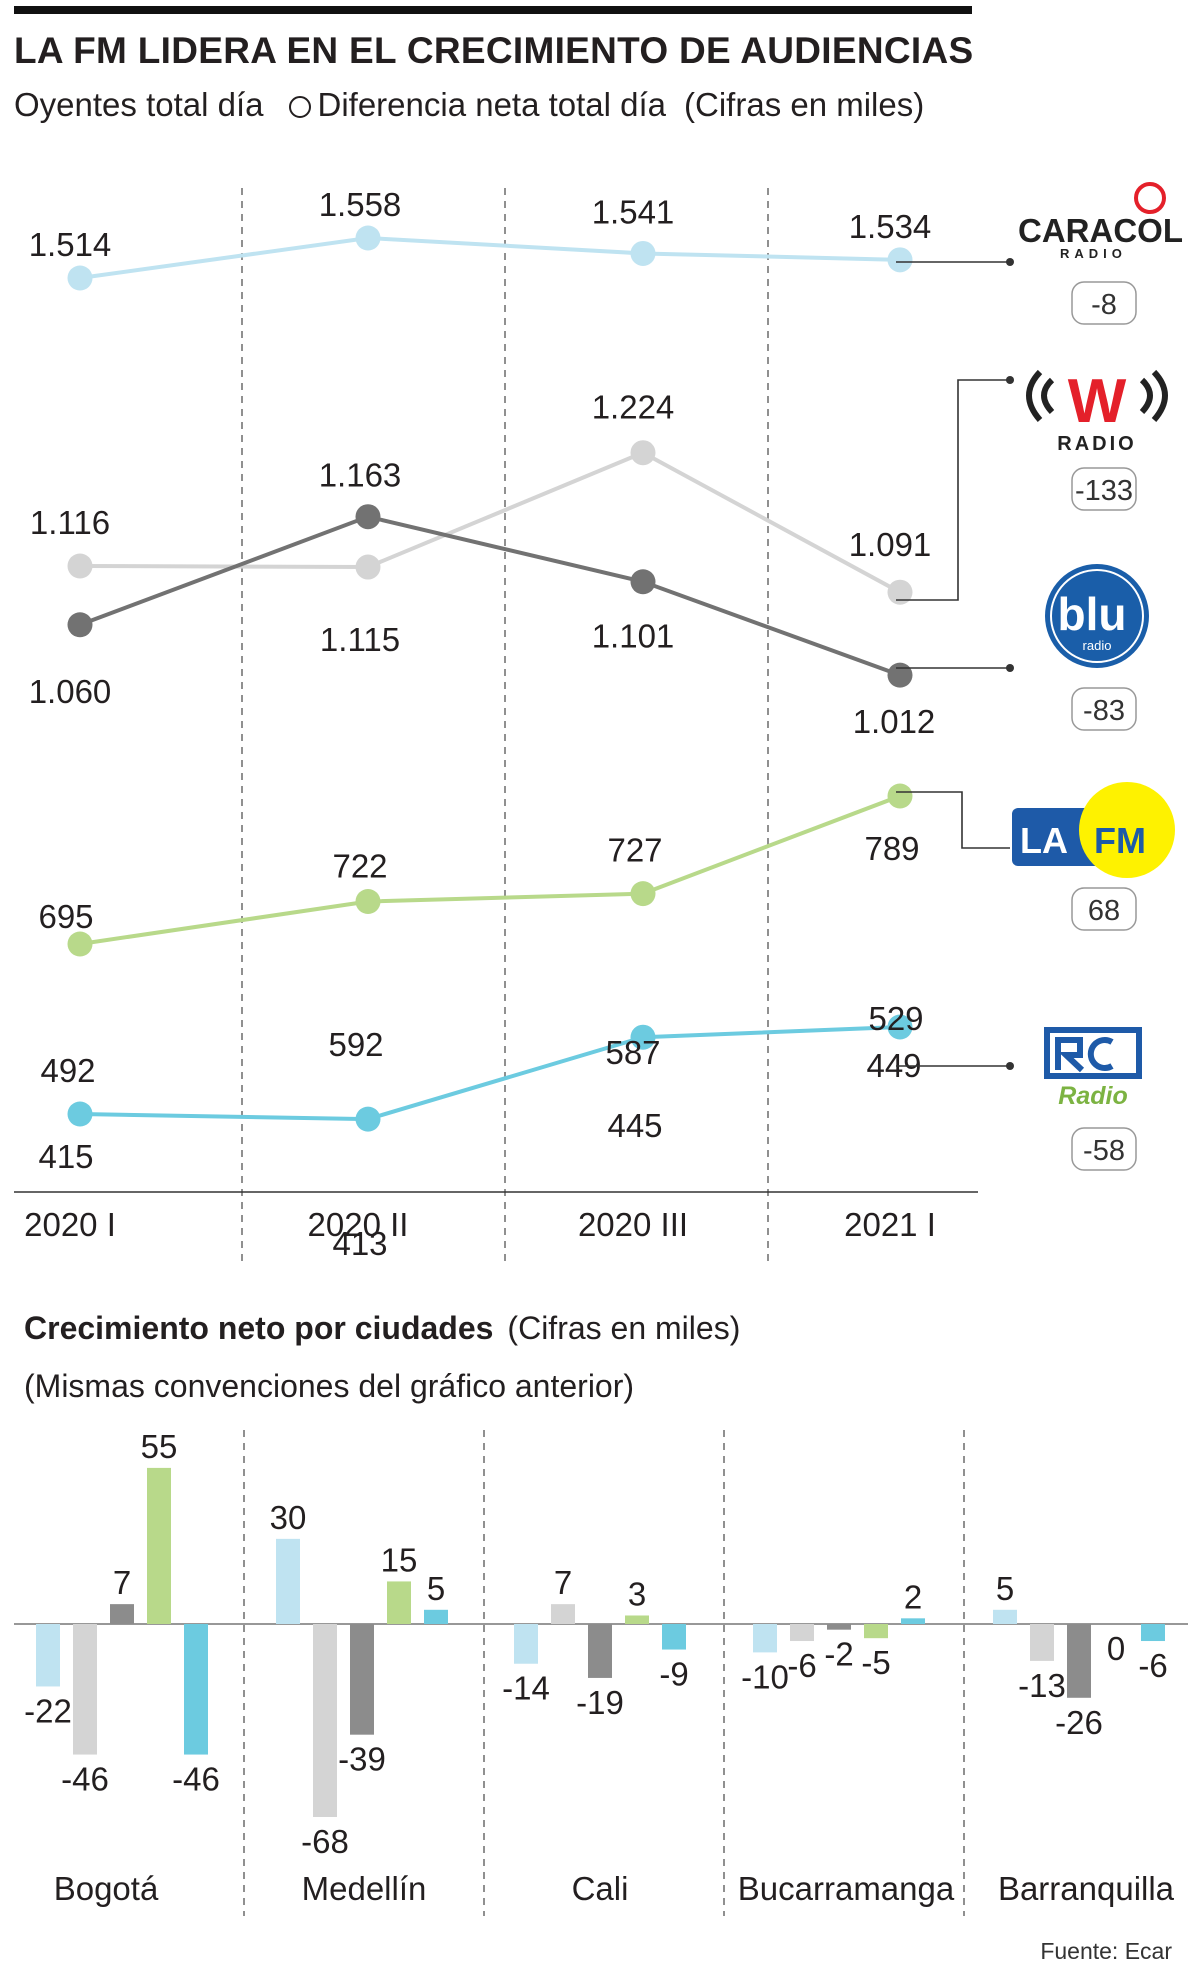 The width and height of the screenshot is (1188, 1987). I want to click on net-badge-blu-radio: -83, so click(1104, 709).